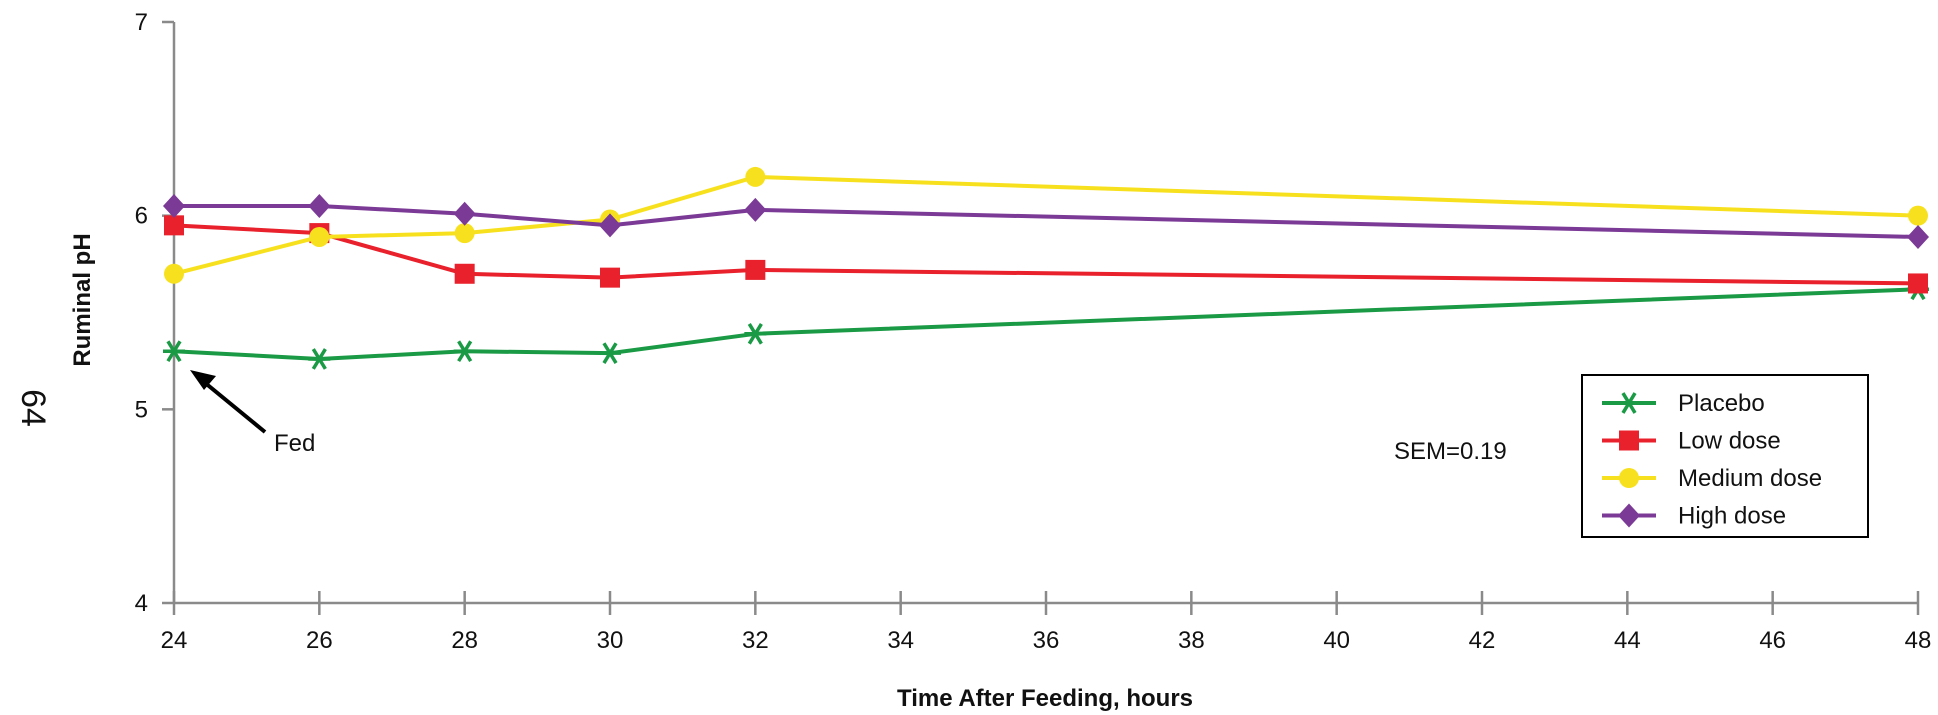 This screenshot has height=715, width=1938. What do you see at coordinates (1191, 640) in the screenshot?
I see `x-tick-label: 38` at bounding box center [1191, 640].